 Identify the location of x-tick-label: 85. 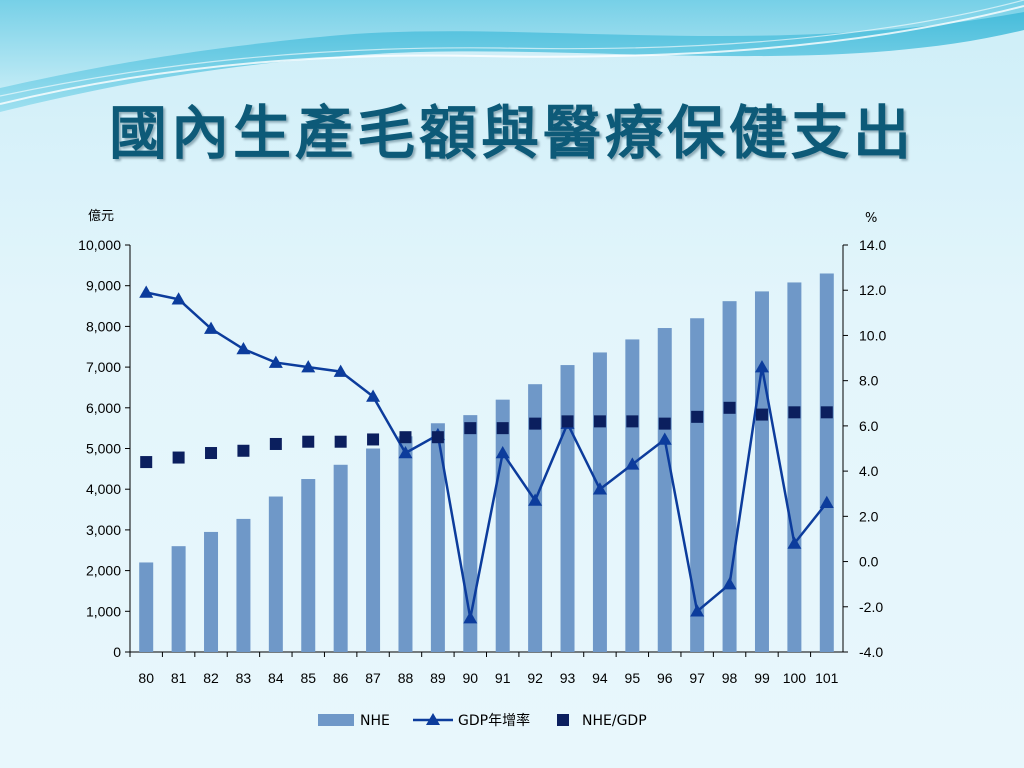
(308, 678).